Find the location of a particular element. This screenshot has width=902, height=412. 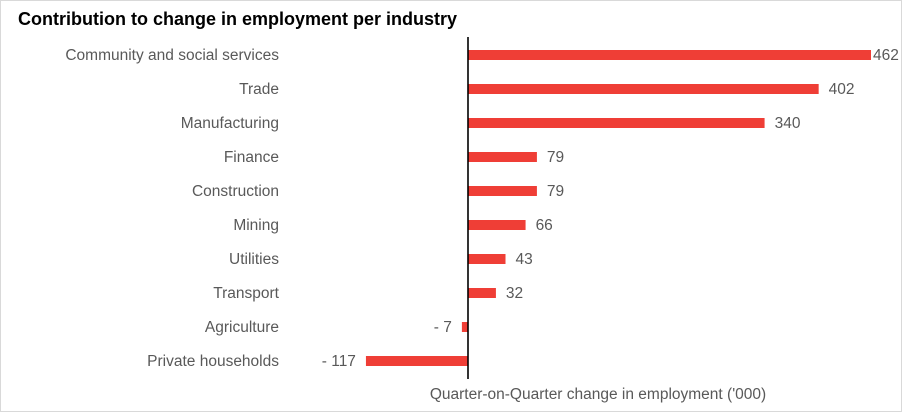

category-label-mining: Mining is located at coordinates (256, 225).